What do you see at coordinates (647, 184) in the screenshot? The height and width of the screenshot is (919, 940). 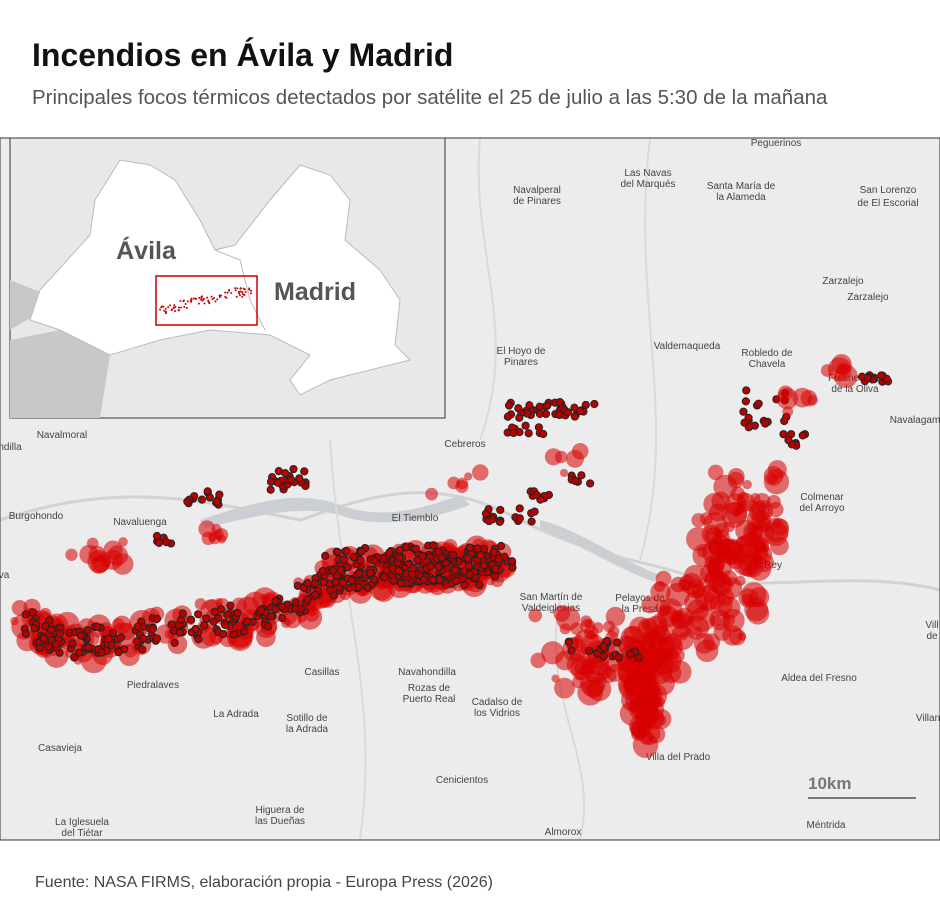 I see `place-line: del Marqués` at bounding box center [647, 184].